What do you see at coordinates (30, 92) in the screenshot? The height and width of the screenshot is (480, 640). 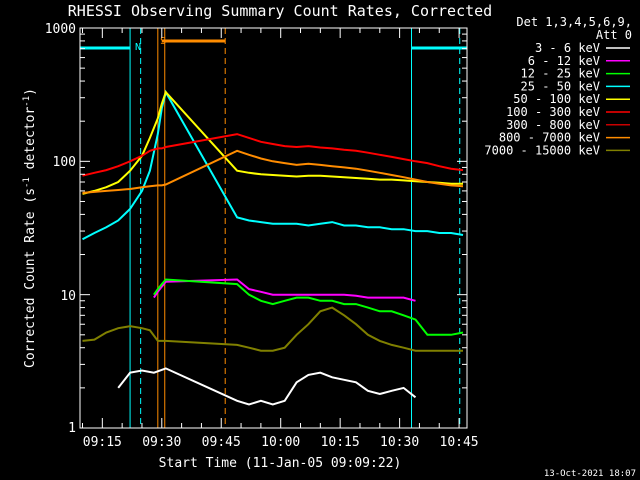 I see `y-axis-label-part: )` at bounding box center [30, 92].